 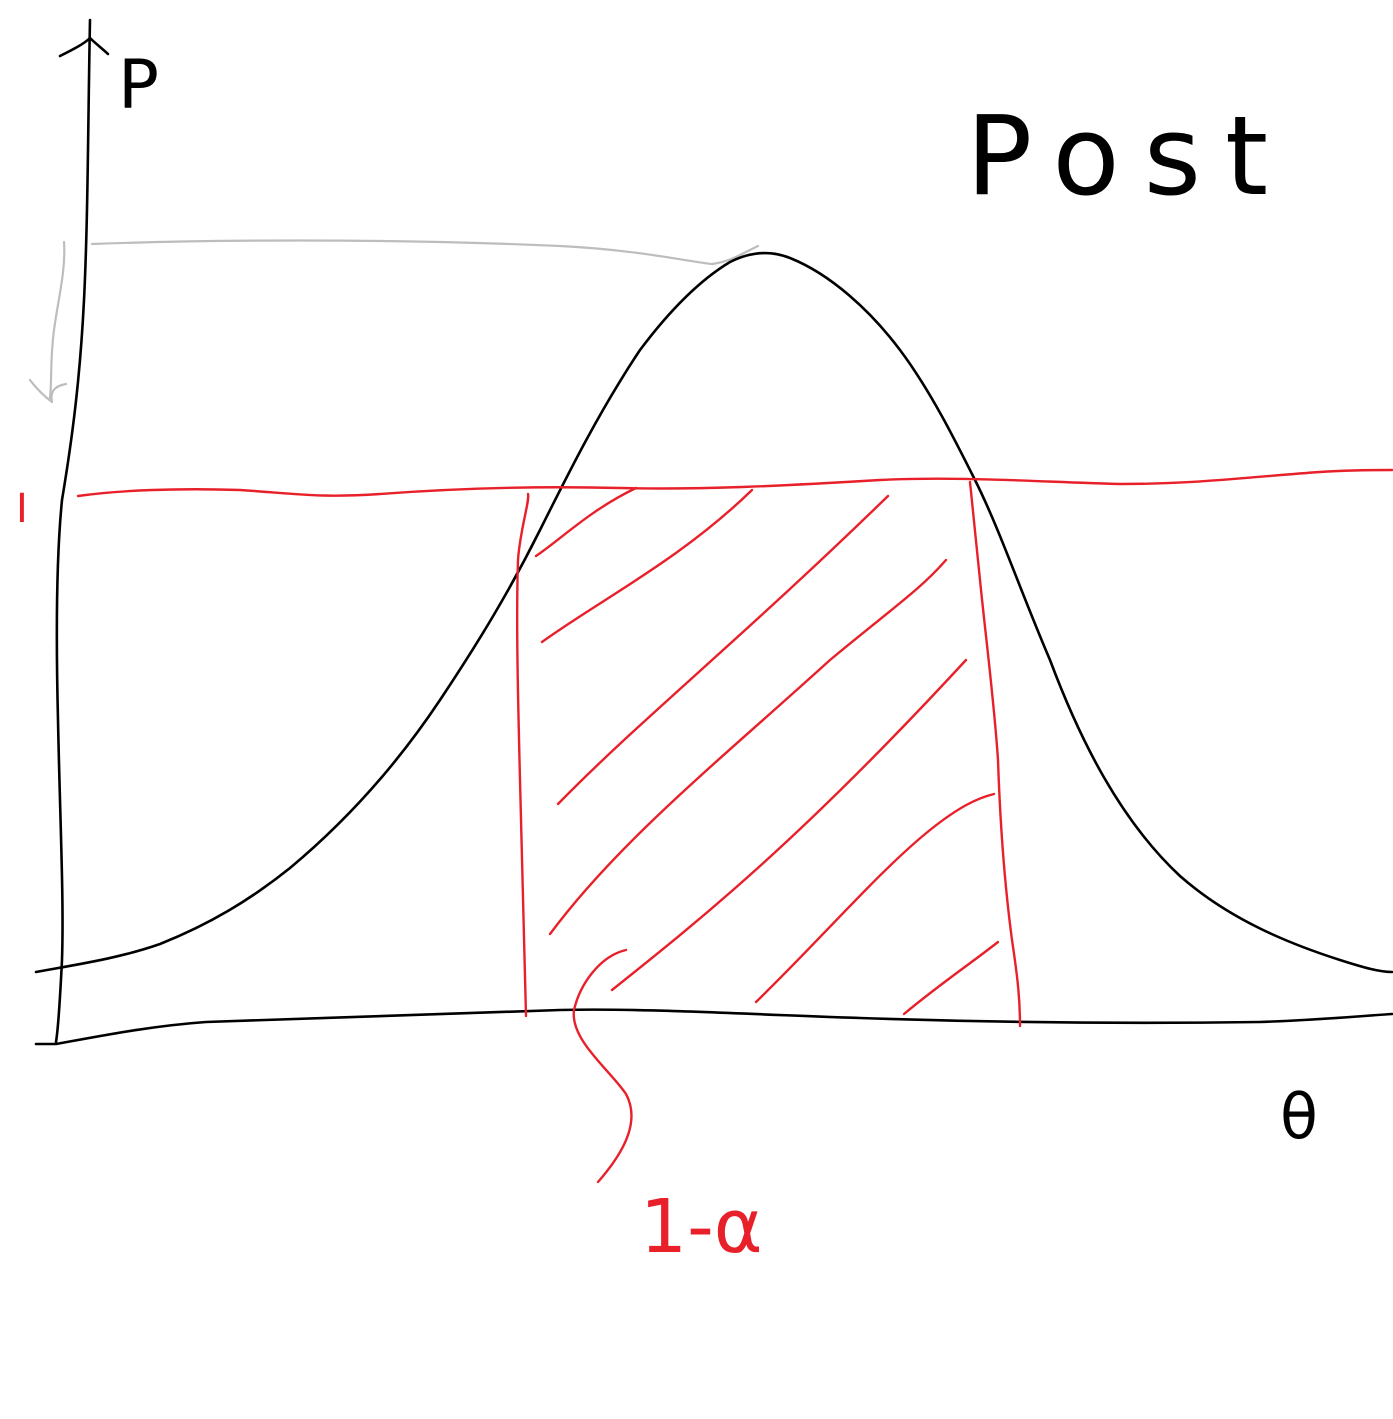 I want to click on peak-guide-arrow-shaft, so click(x=57, y=320).